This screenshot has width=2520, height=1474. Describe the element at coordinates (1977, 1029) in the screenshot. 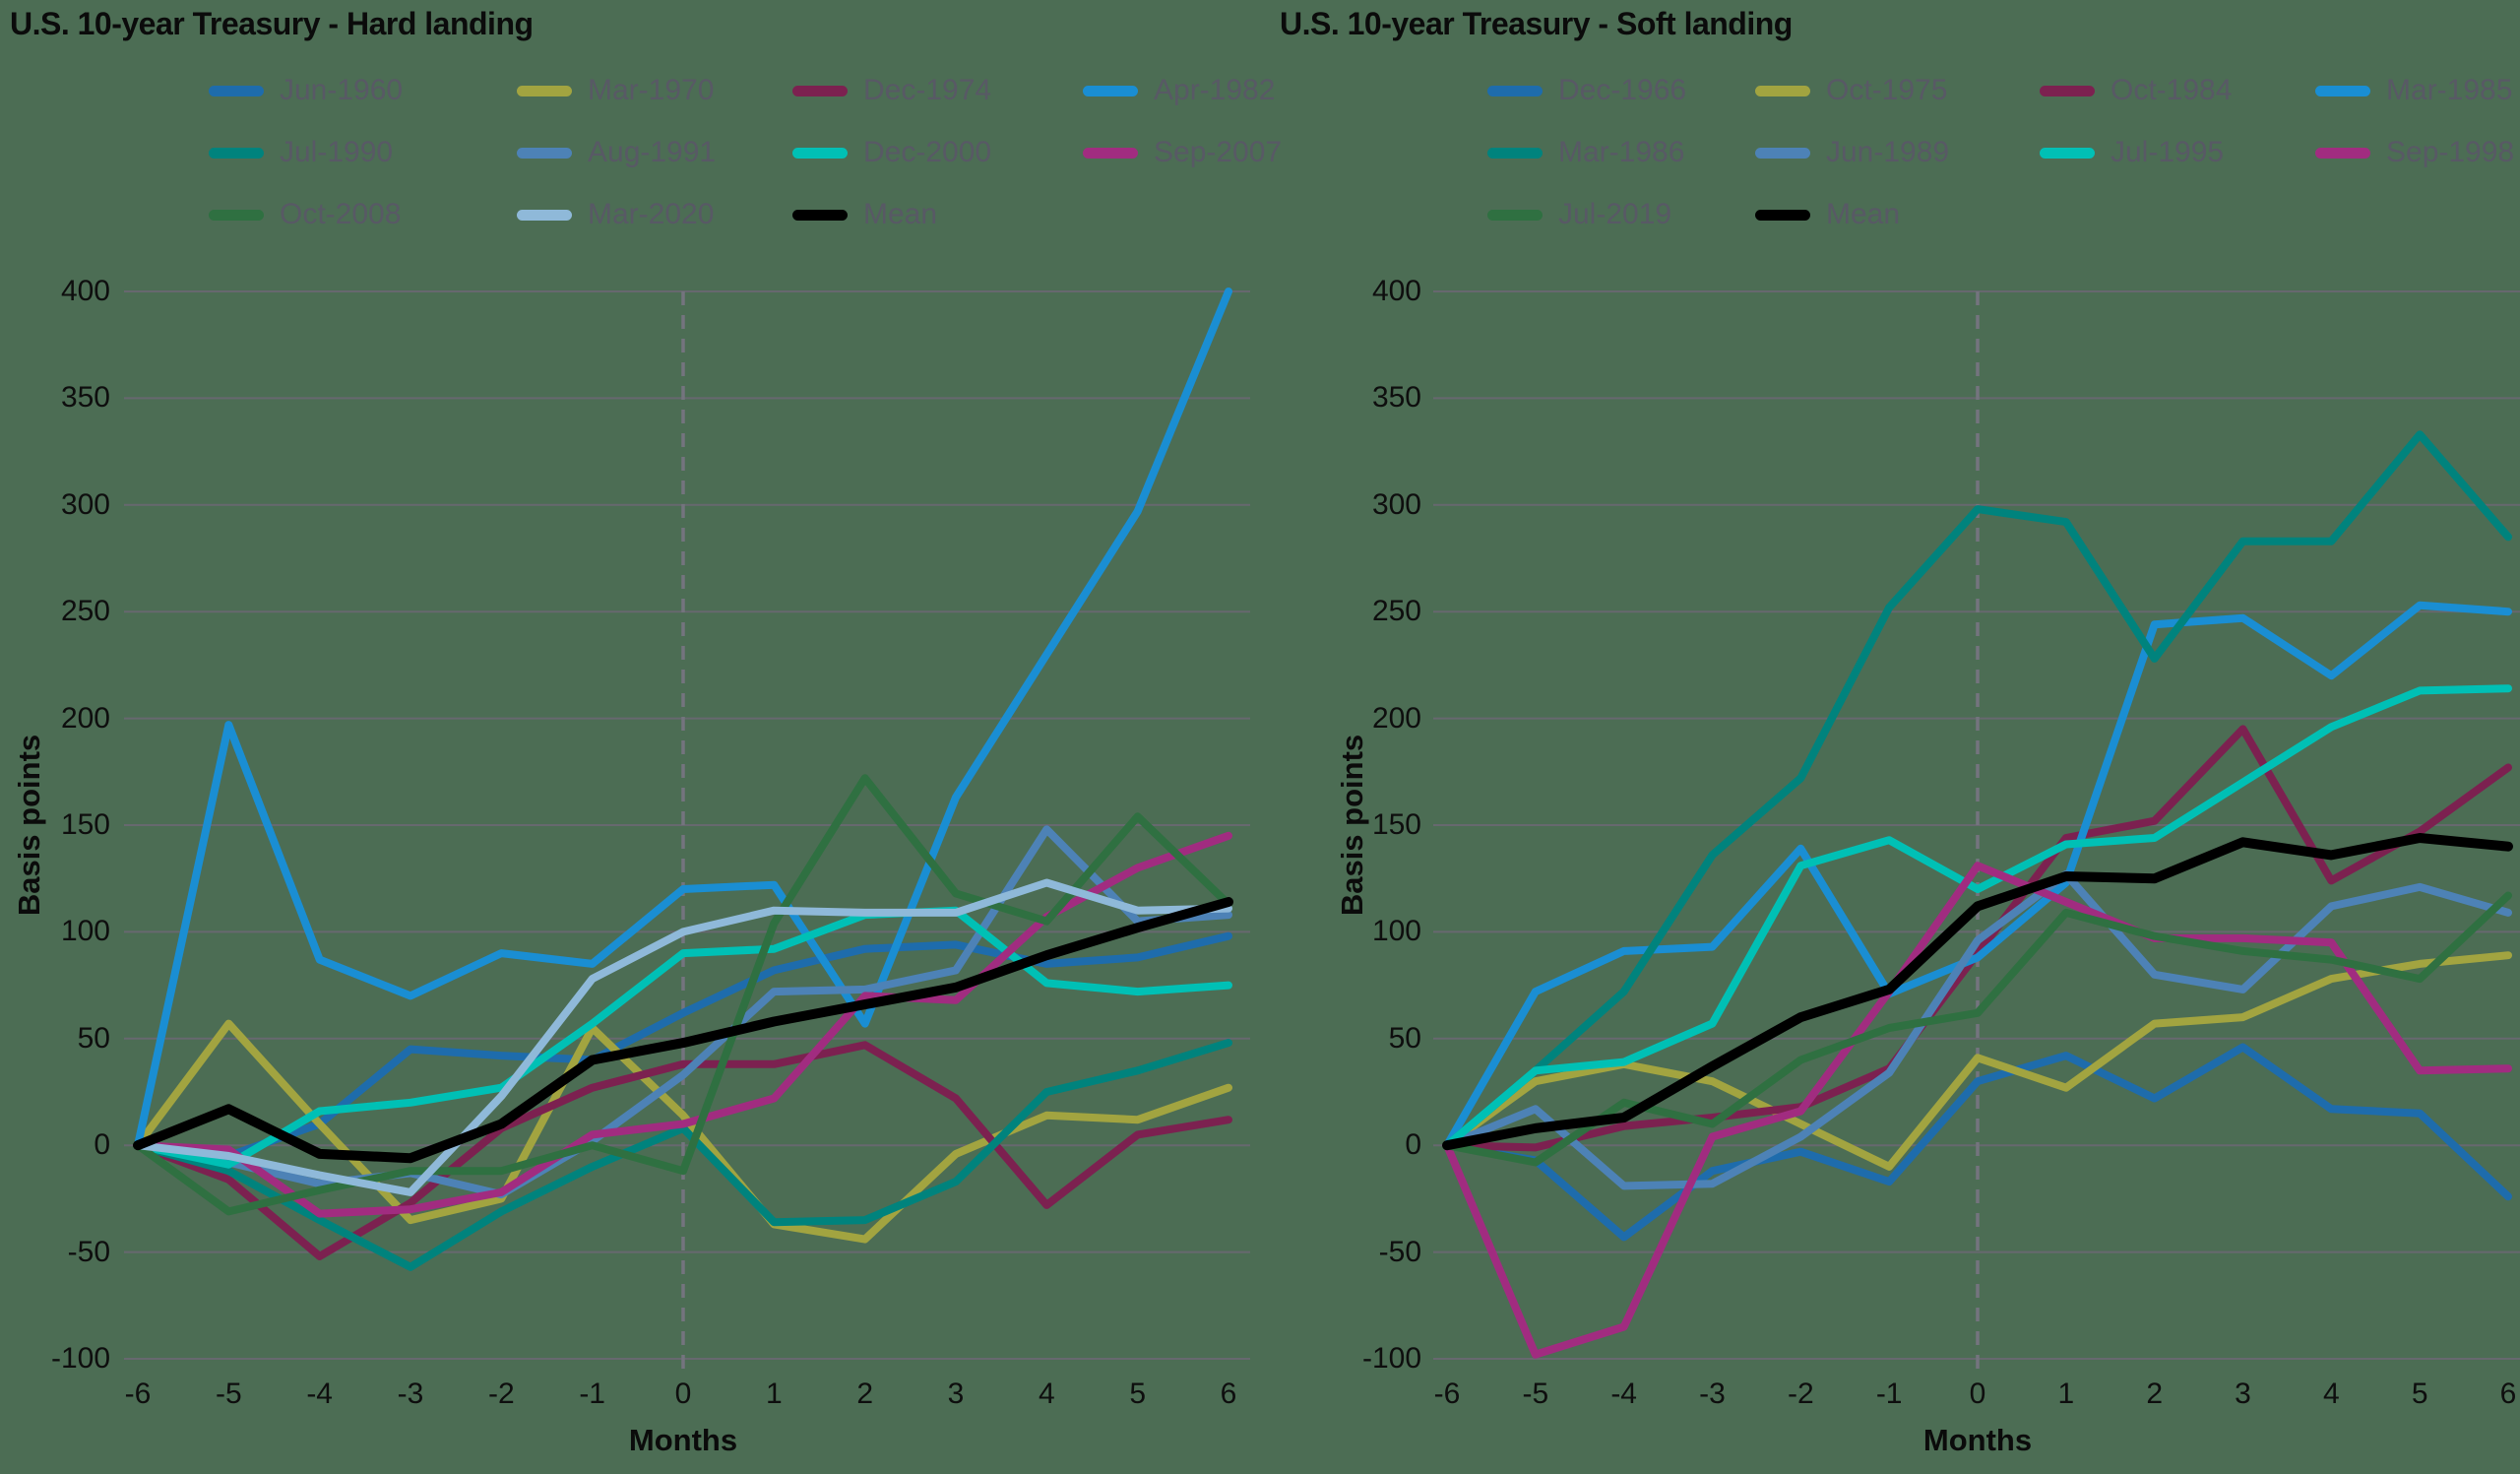

I see `series-line-jul-2019` at that location.